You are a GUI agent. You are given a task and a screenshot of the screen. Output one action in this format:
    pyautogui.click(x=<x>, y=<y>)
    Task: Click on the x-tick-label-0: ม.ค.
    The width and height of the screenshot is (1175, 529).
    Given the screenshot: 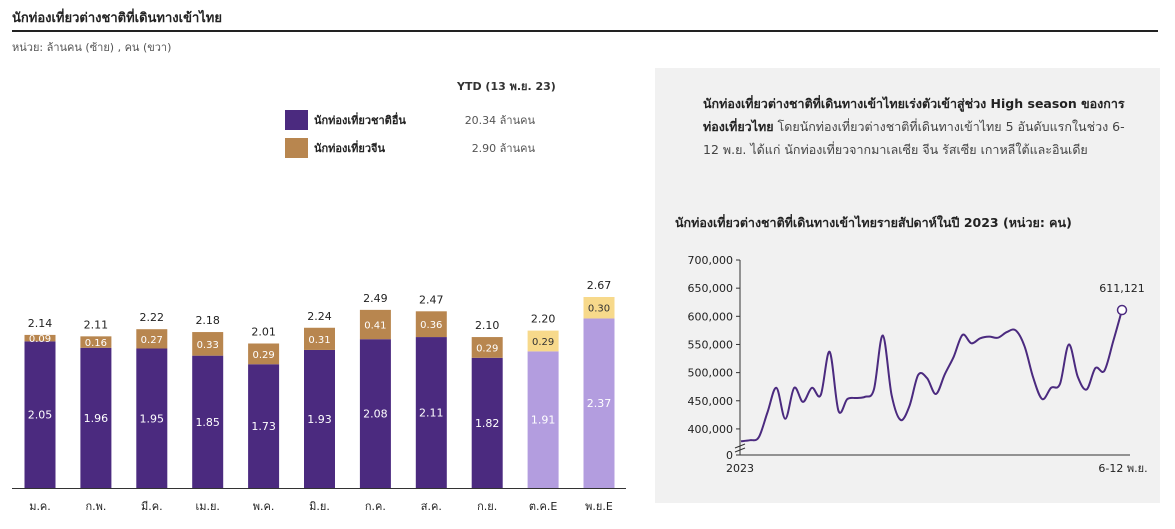 What is the action you would take?
    pyautogui.click(x=40, y=506)
    